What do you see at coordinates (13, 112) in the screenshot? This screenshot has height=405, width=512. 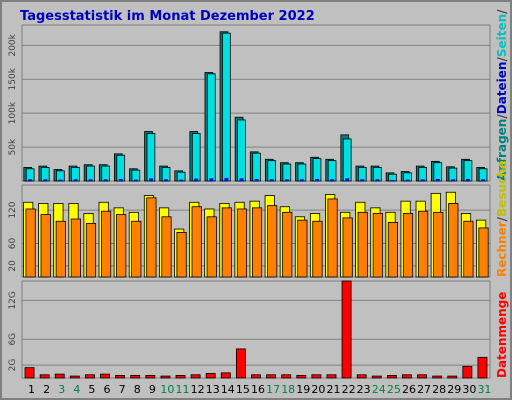 I see `top-ytick-label: 100k` at bounding box center [13, 112].